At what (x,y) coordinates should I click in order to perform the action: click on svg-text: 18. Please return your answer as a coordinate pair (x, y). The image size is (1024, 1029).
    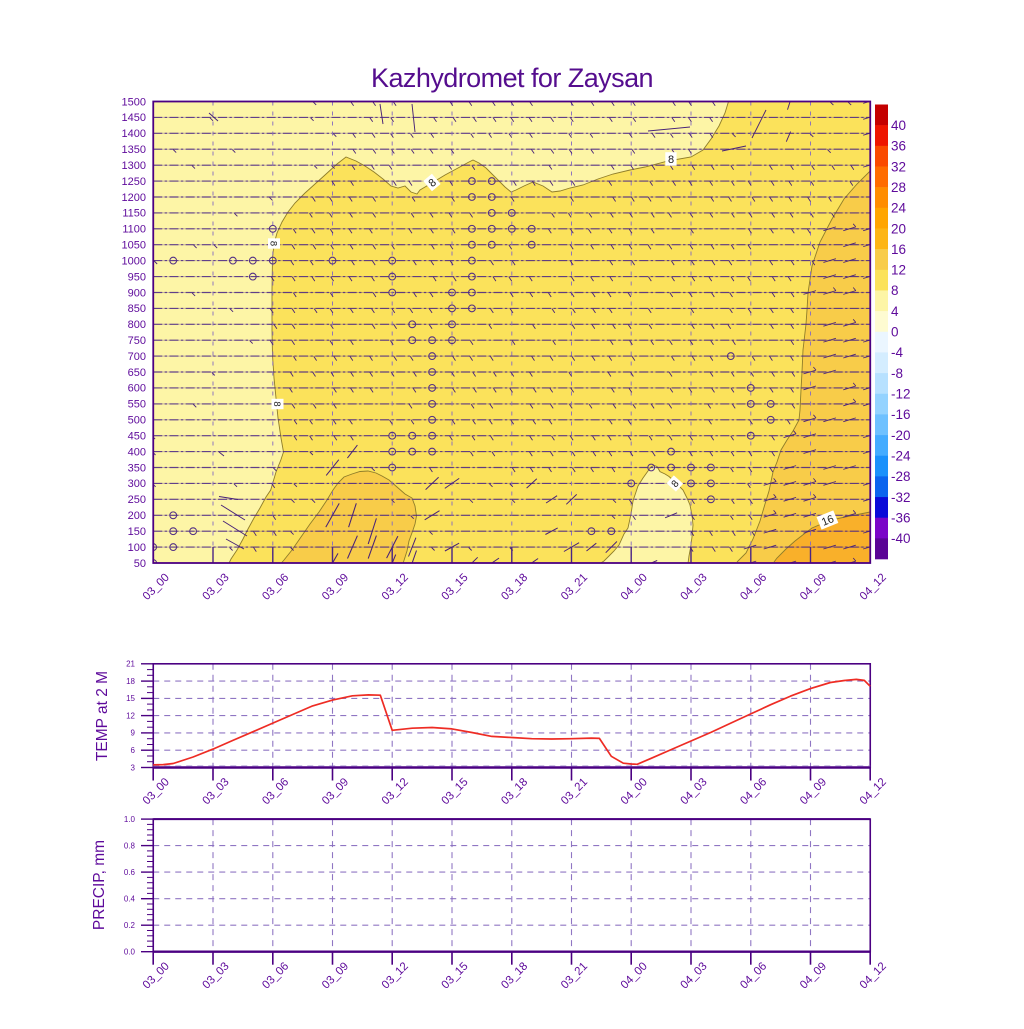
    Looking at the image, I should click on (130, 681).